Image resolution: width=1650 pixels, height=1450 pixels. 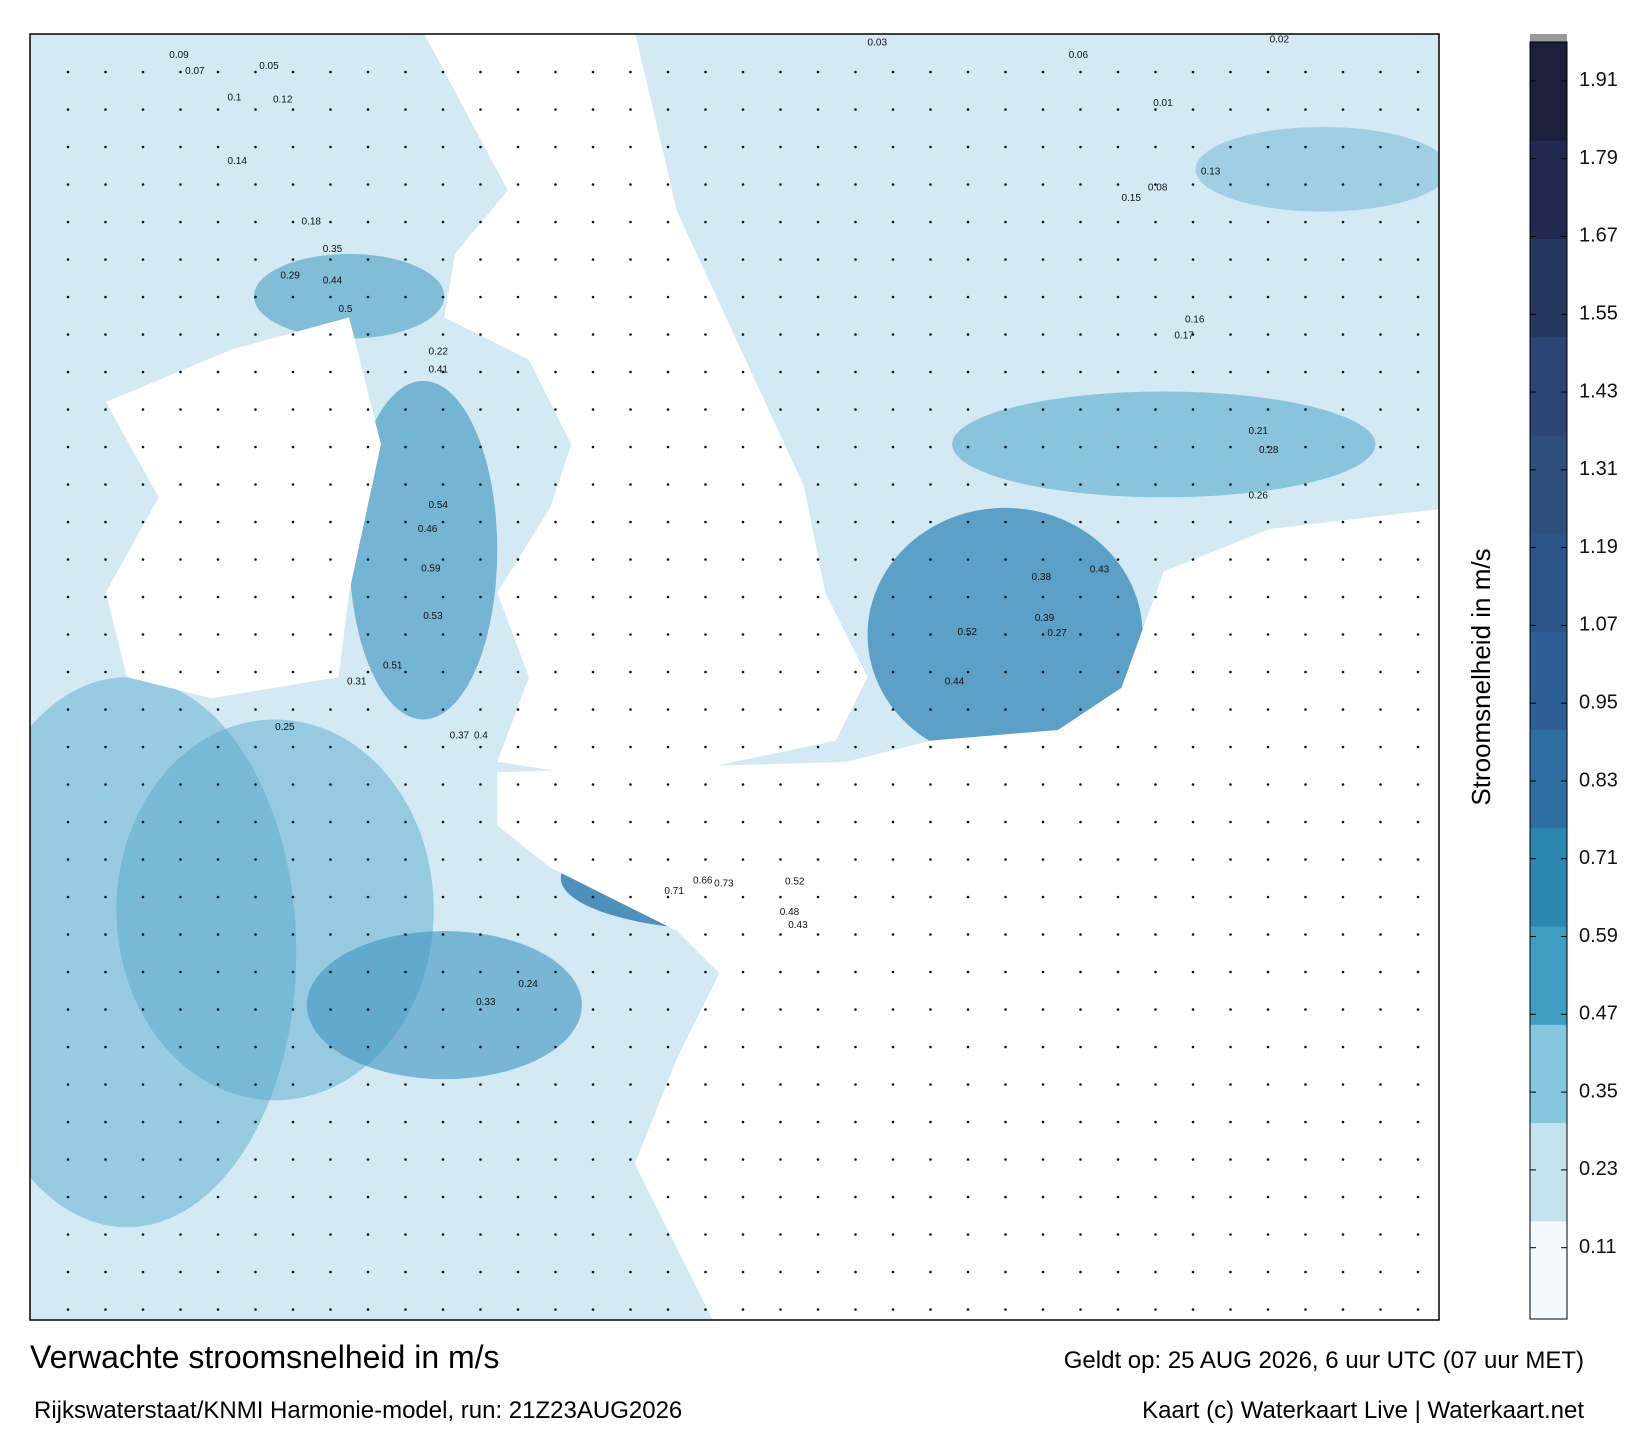 I want to click on current-label: 0.4, so click(x=481, y=735).